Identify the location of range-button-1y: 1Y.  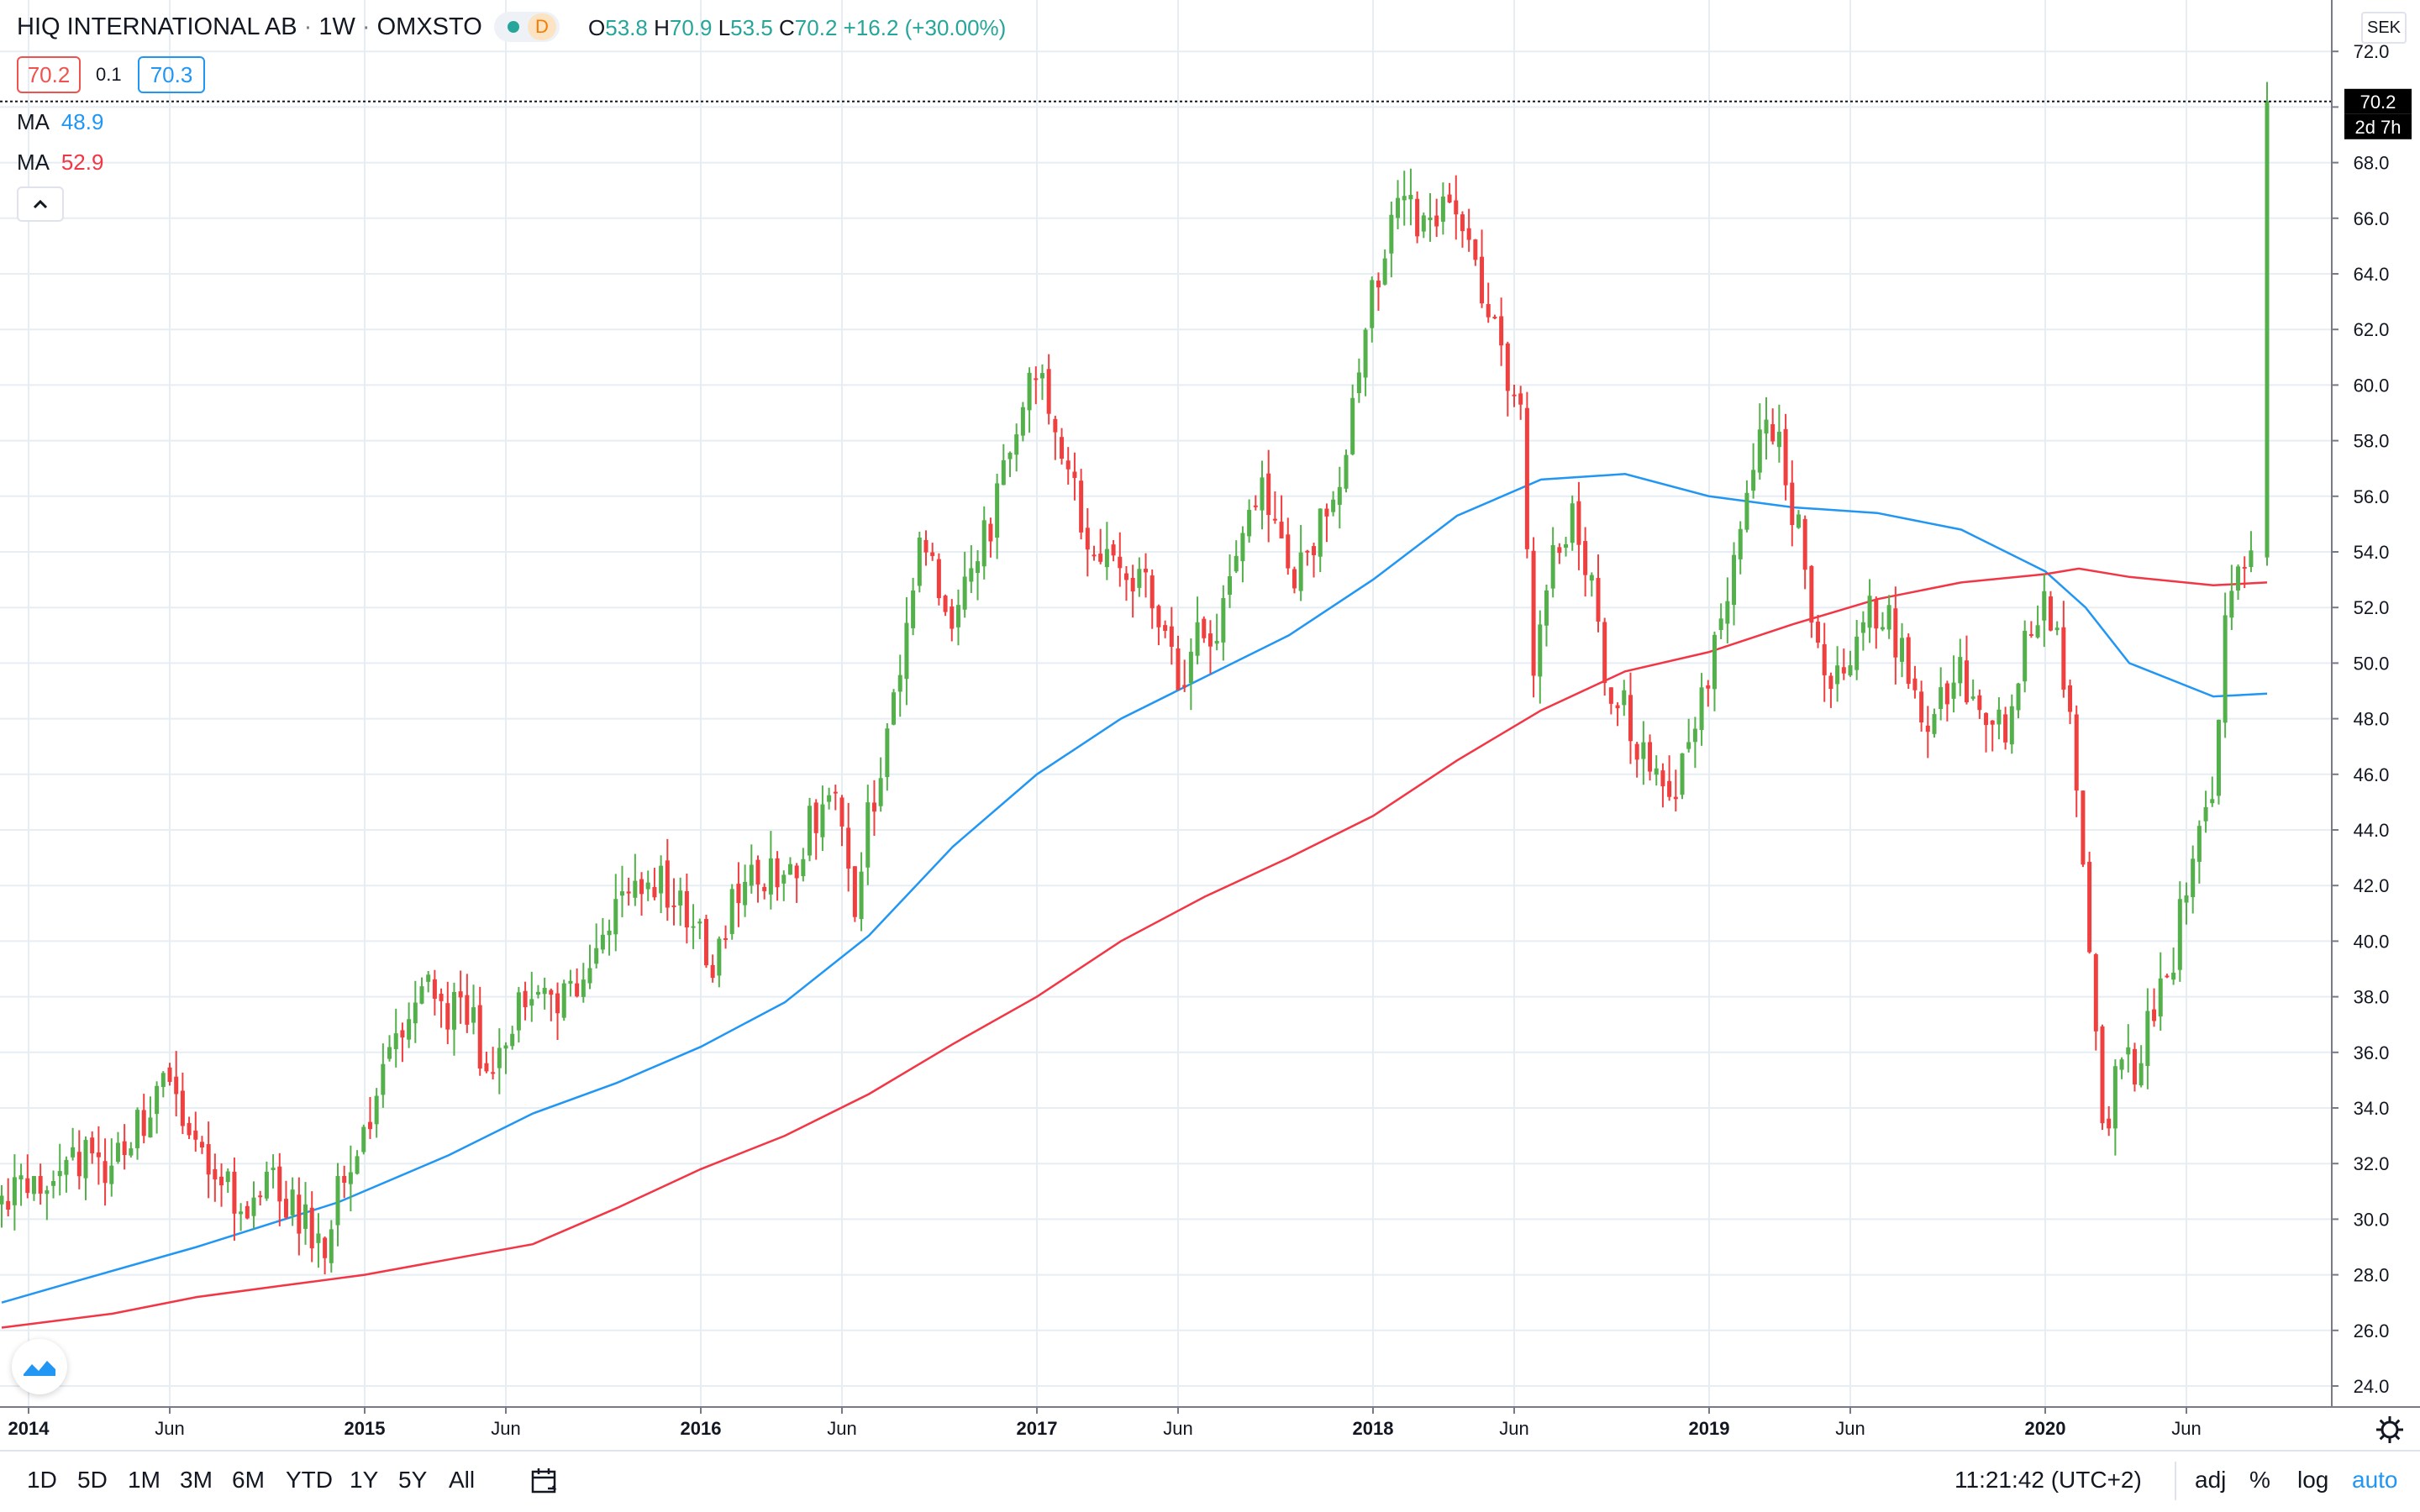
(364, 1480).